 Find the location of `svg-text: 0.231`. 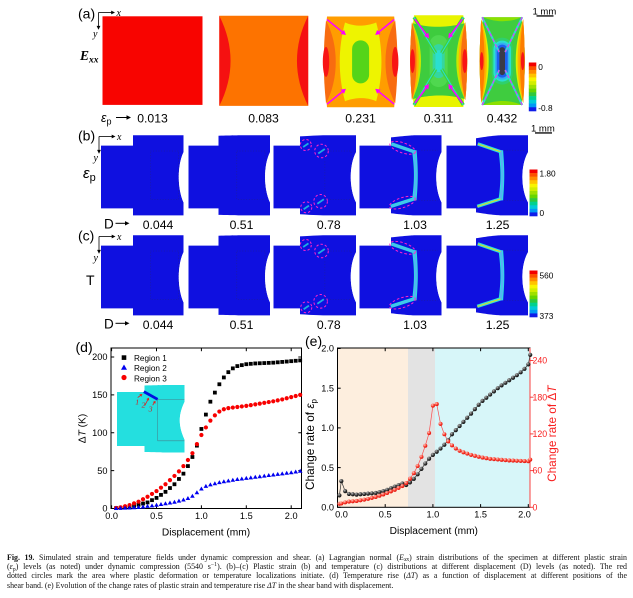

svg-text: 0.231 is located at coordinates (360, 119).